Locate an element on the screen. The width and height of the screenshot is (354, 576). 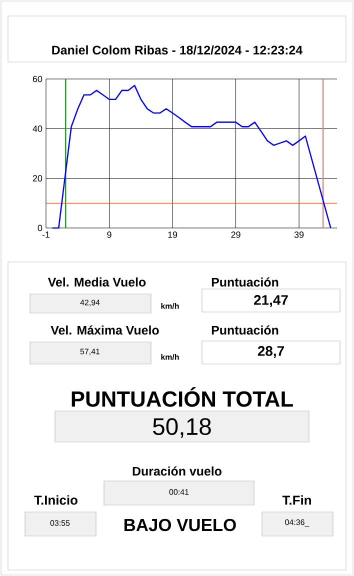
x-tick-label: 19 is located at coordinates (173, 235).